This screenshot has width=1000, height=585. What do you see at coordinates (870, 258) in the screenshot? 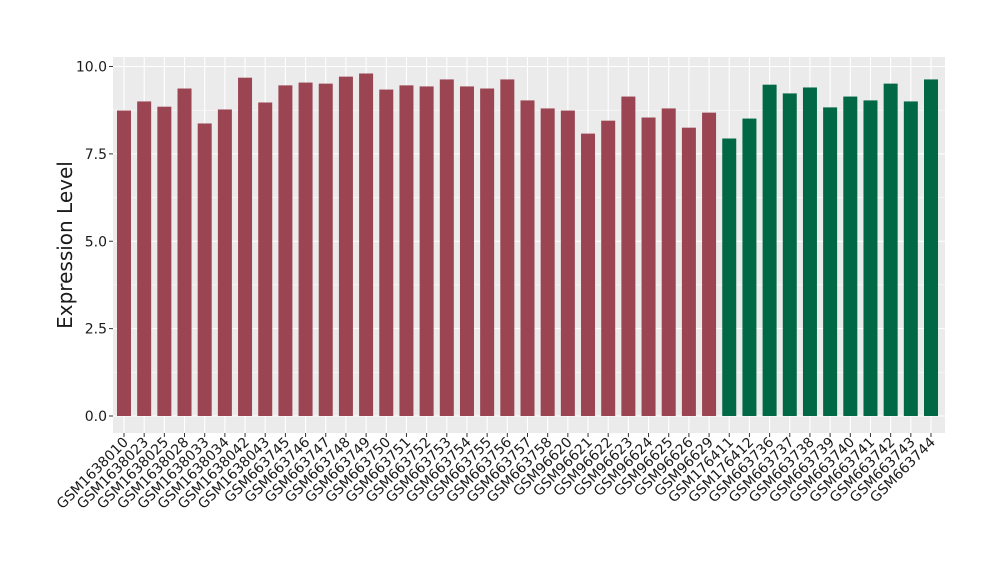
I see `bar-GSM663741` at bounding box center [870, 258].